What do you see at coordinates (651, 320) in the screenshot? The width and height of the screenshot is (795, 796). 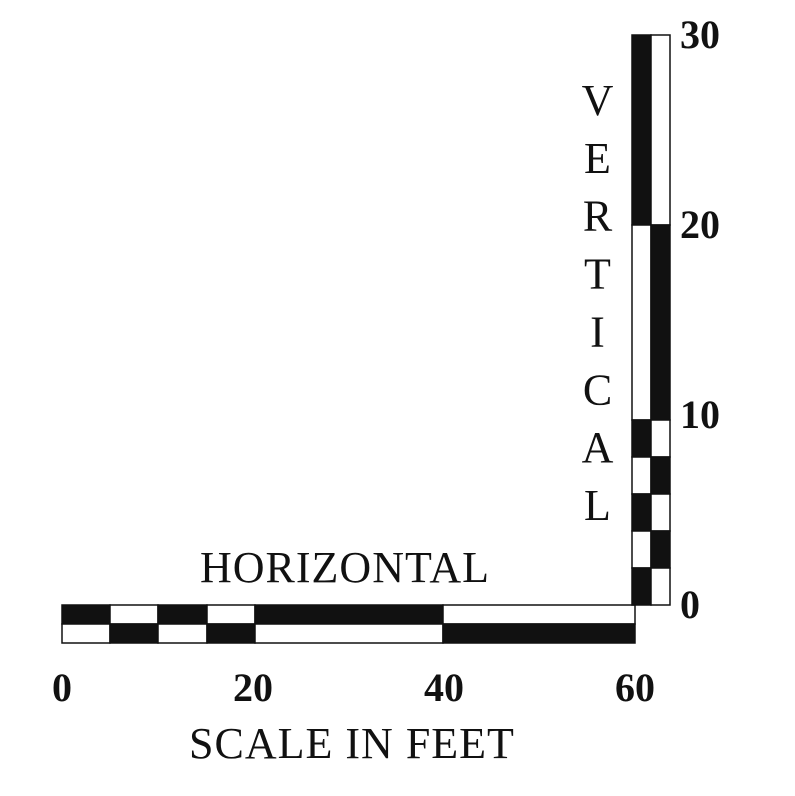 I see `vertical-bar` at bounding box center [651, 320].